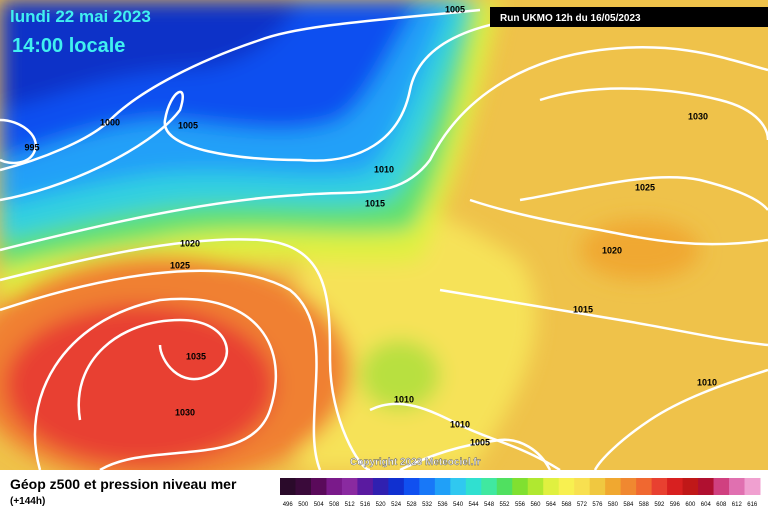 Image resolution: width=768 pixels, height=512 pixels. I want to click on isobar-label: 995, so click(31, 147).